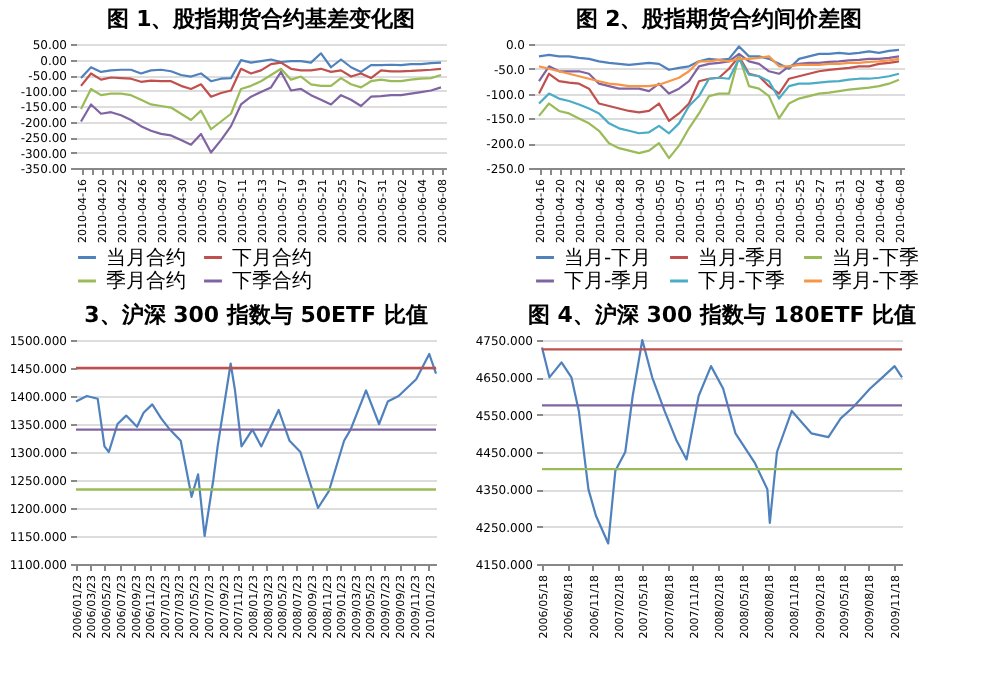 The image size is (998, 696). I want to click on legend-label: 下月-季月, so click(608, 281).